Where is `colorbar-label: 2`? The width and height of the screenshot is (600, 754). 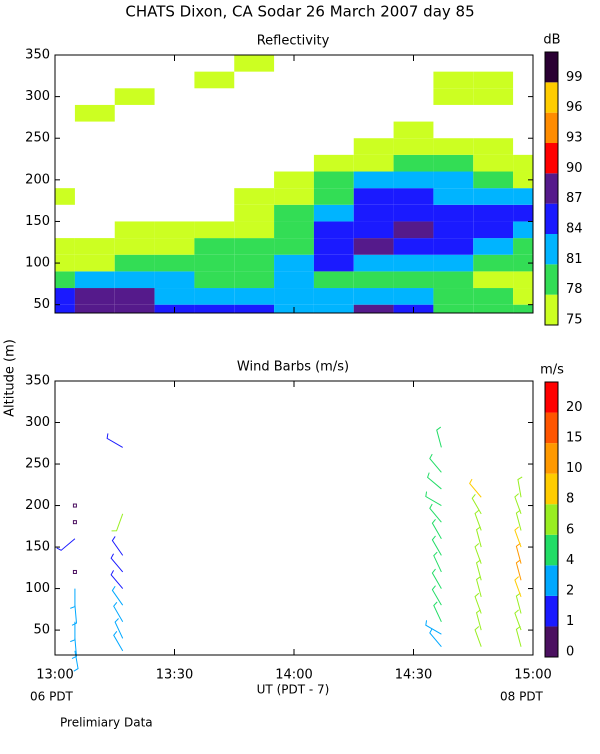
colorbar-label: 2 is located at coordinates (570, 590).